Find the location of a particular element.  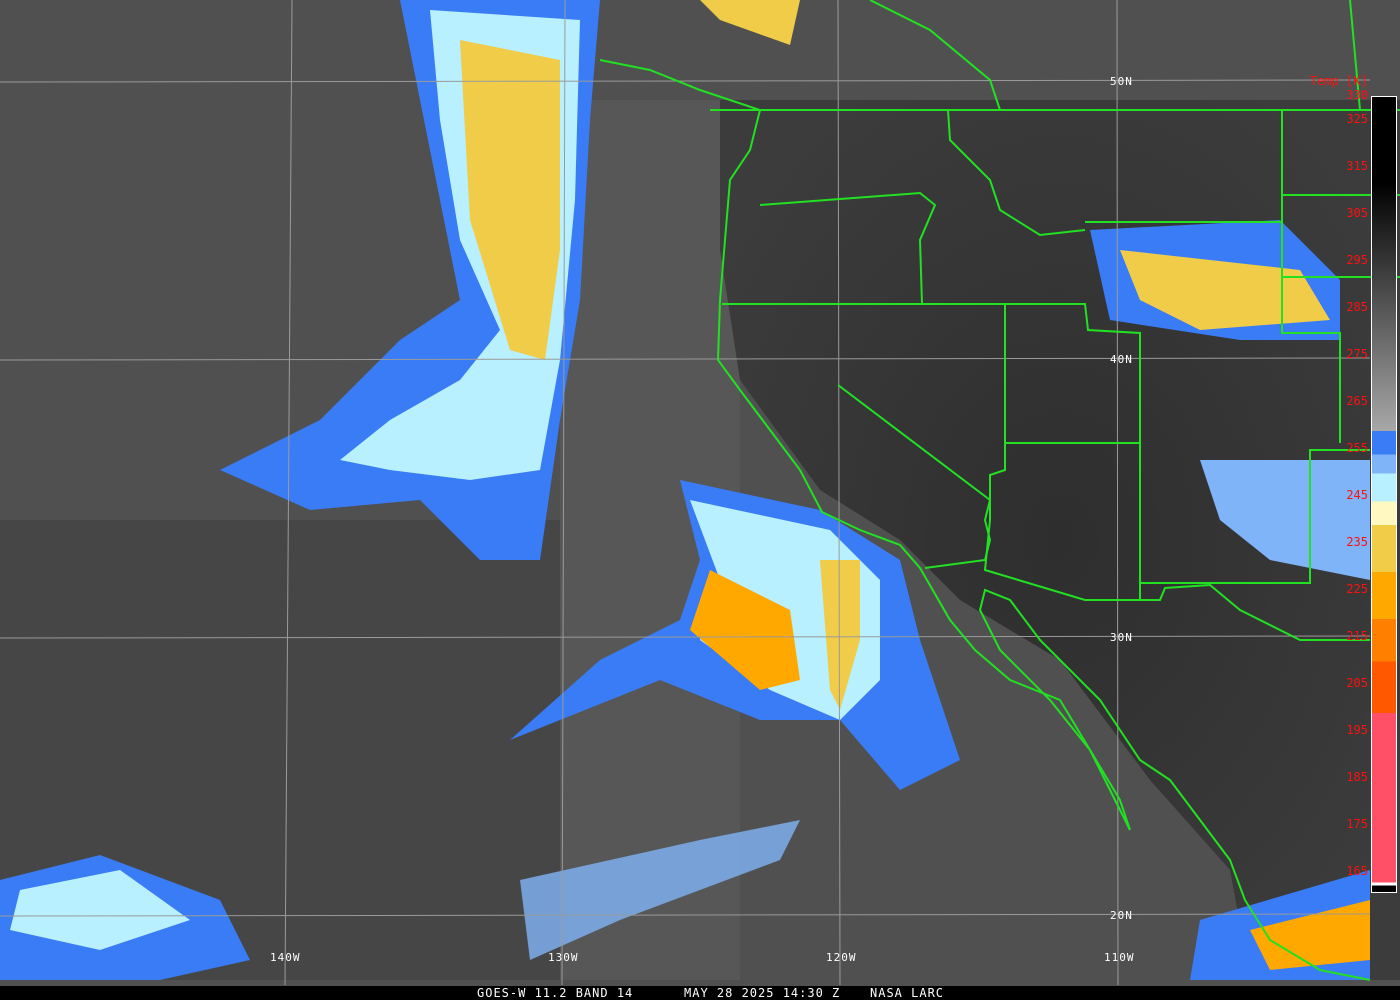

cloud-sw-cyan is located at coordinates (100, 910).